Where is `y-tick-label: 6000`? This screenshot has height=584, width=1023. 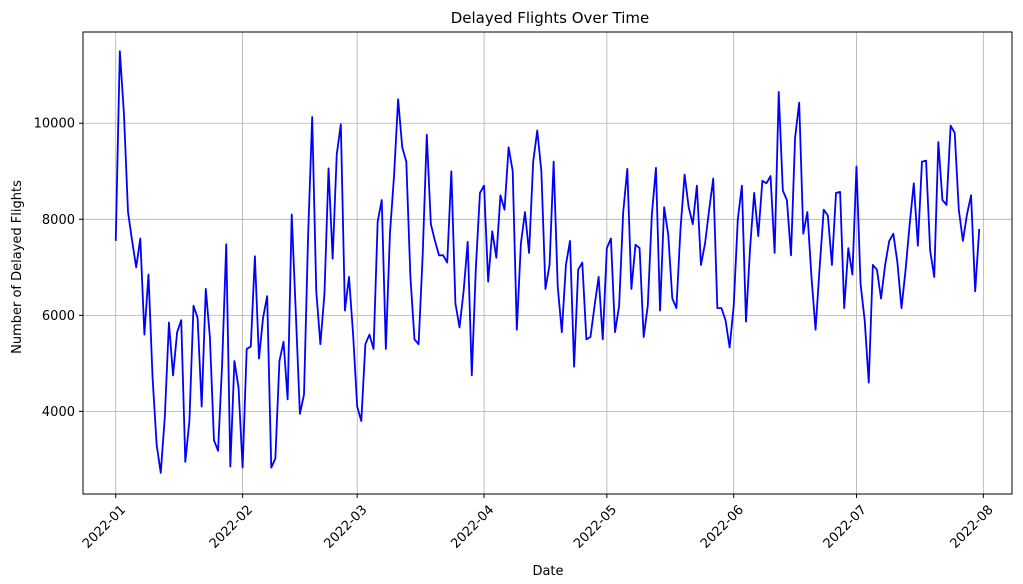 y-tick-label: 6000 is located at coordinates (58, 316).